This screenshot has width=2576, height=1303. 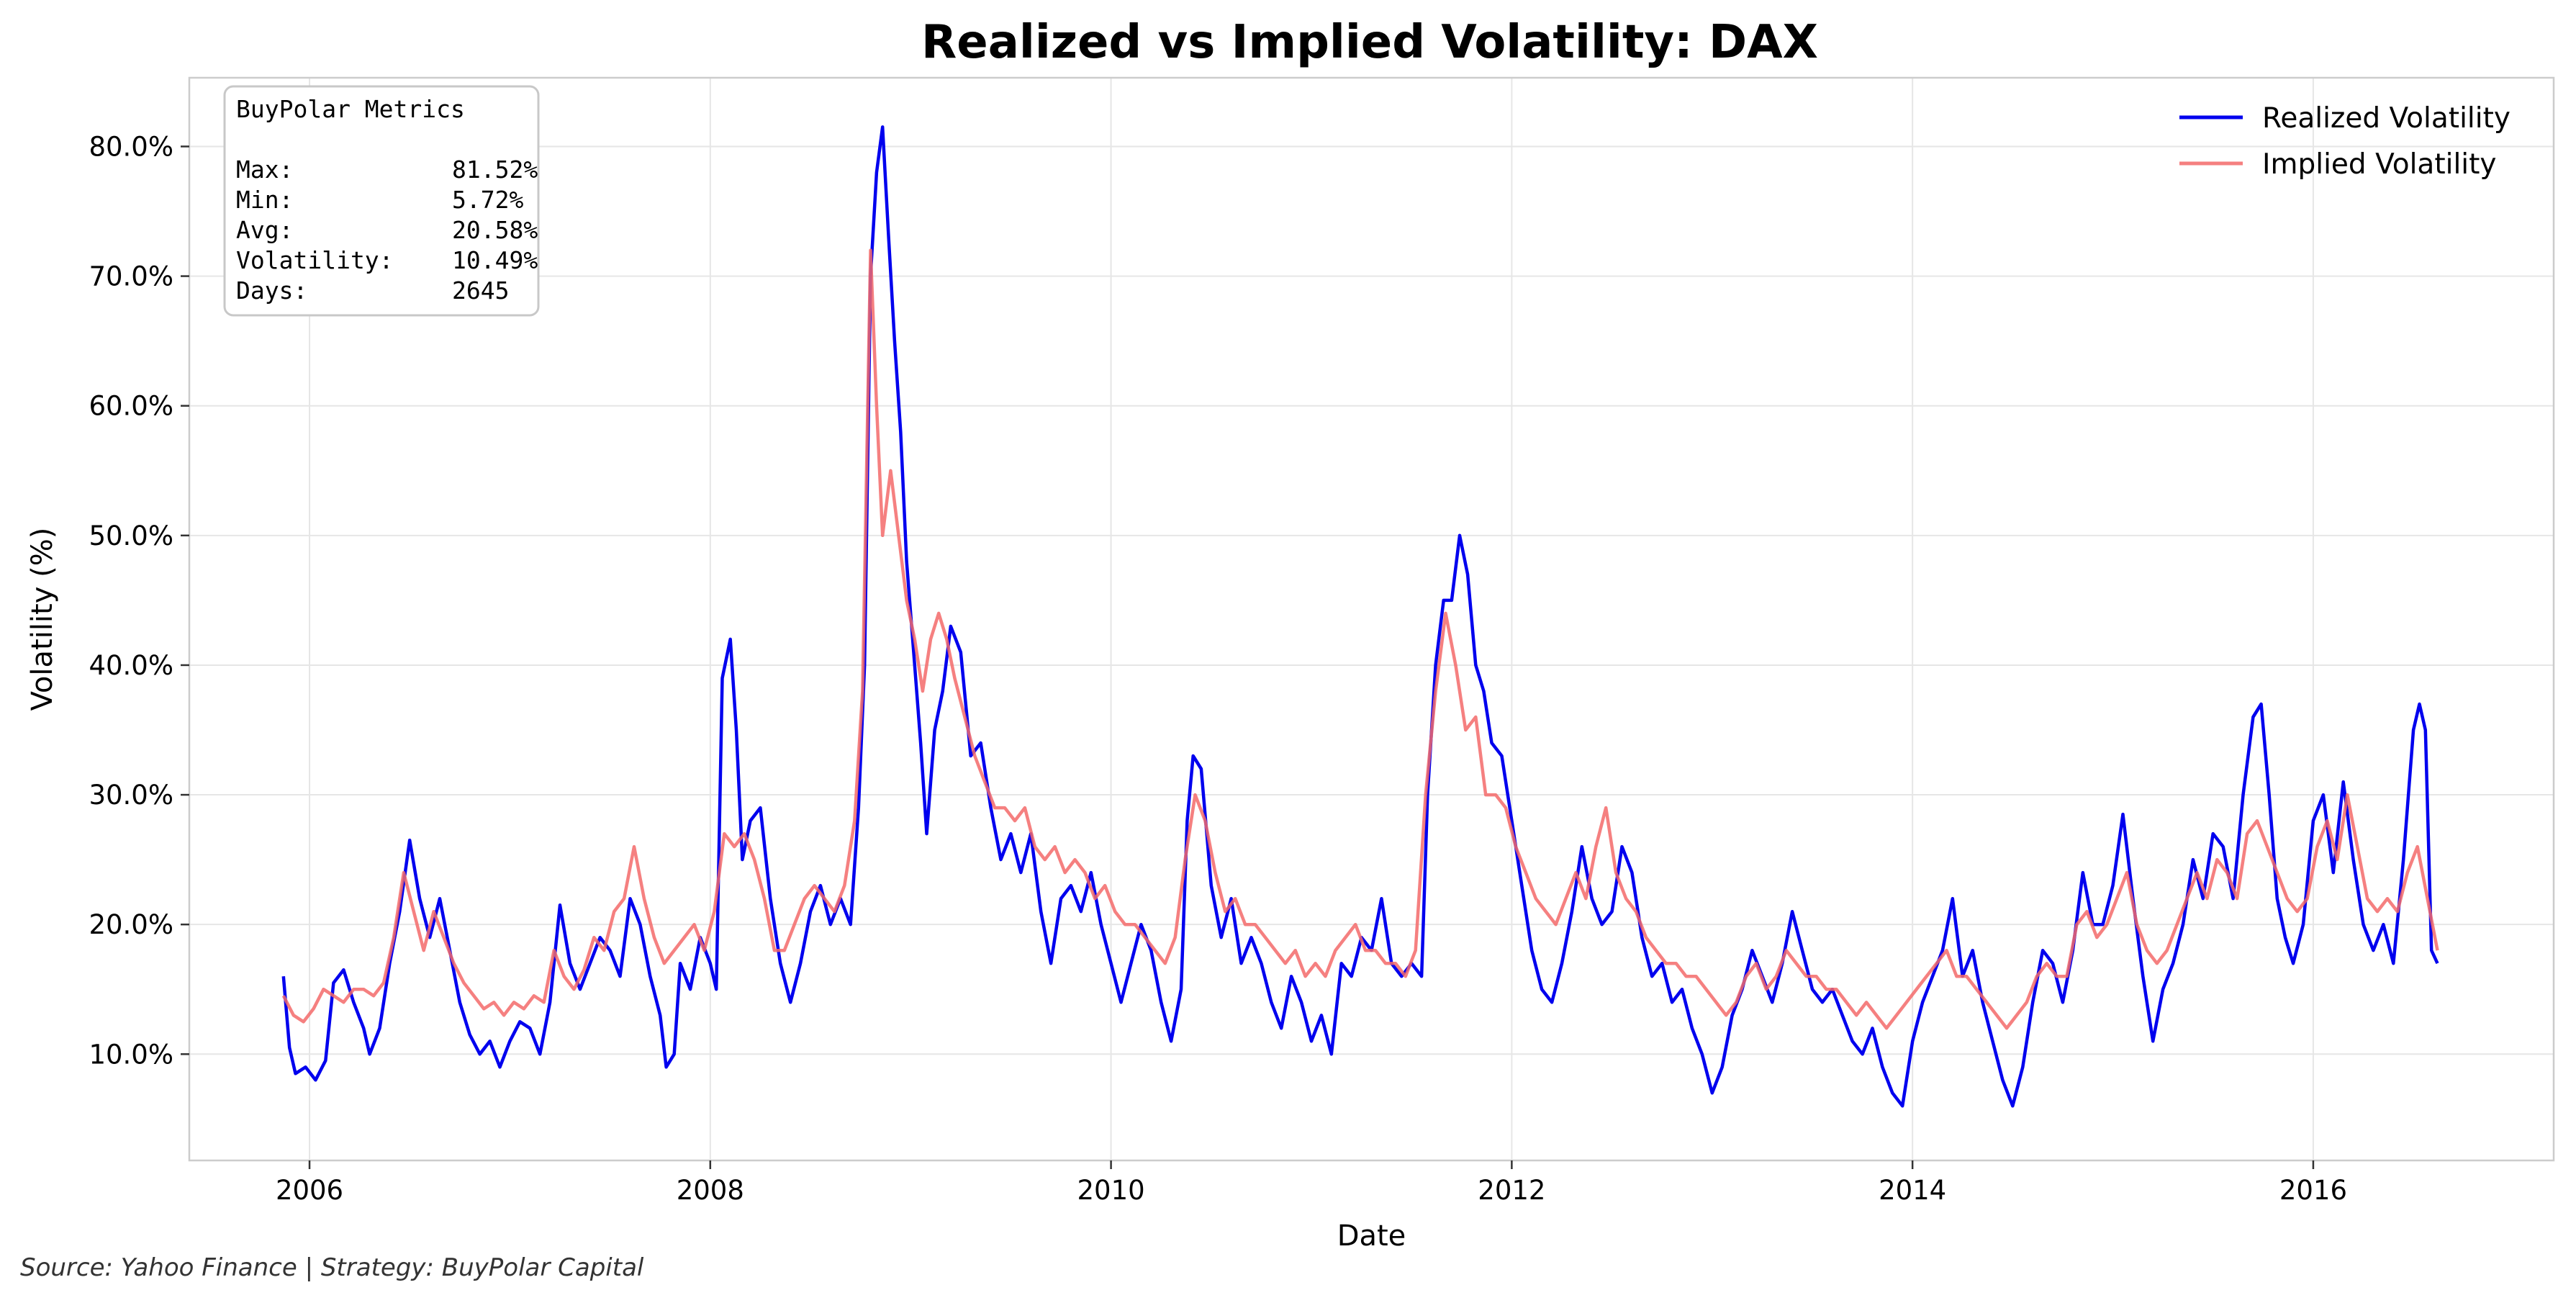 I want to click on x-tick-label: 2012, so click(x=1511, y=1190).